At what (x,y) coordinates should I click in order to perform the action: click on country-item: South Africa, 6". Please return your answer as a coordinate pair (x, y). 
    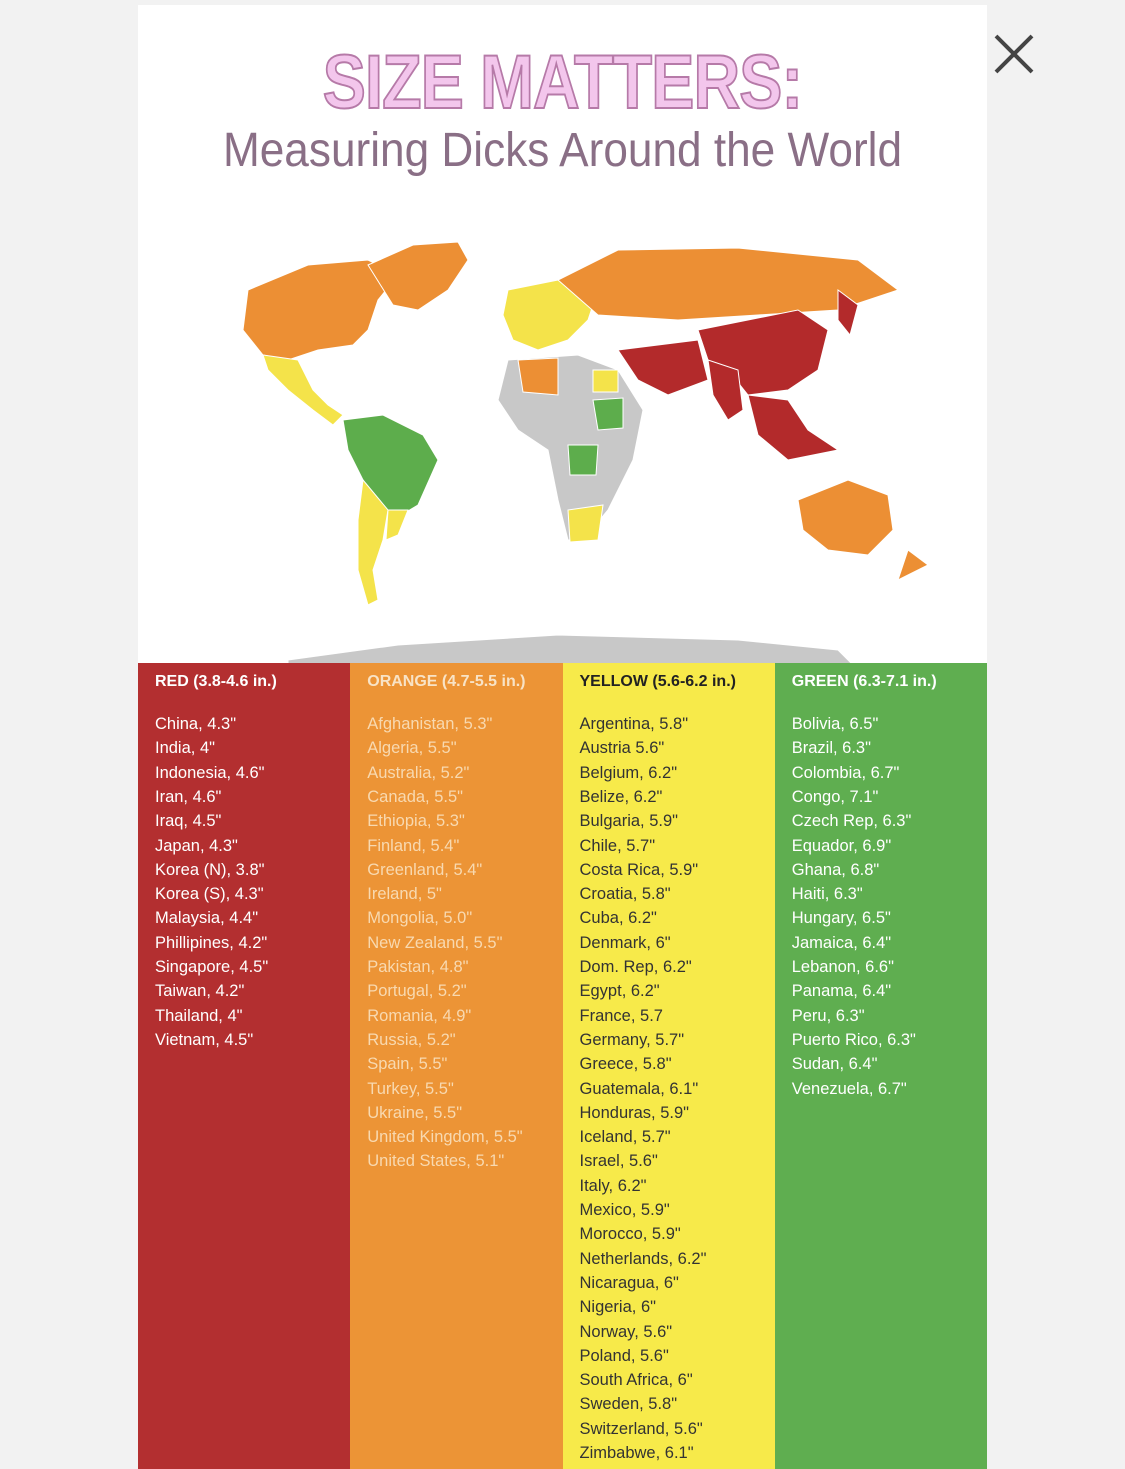
    Looking at the image, I should click on (636, 1380).